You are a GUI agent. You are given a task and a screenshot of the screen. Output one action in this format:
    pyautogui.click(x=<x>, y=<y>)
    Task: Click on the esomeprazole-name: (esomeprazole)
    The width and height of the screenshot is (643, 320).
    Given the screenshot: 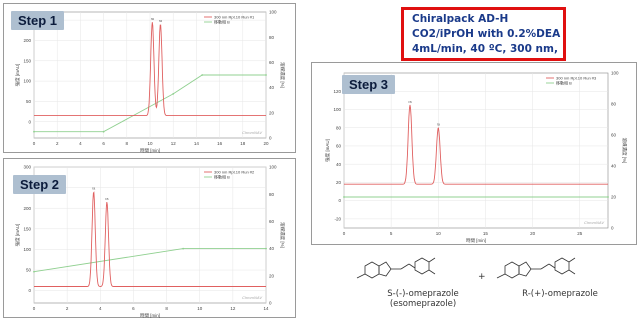 What is the action you would take?
    pyautogui.click(x=423, y=304)
    